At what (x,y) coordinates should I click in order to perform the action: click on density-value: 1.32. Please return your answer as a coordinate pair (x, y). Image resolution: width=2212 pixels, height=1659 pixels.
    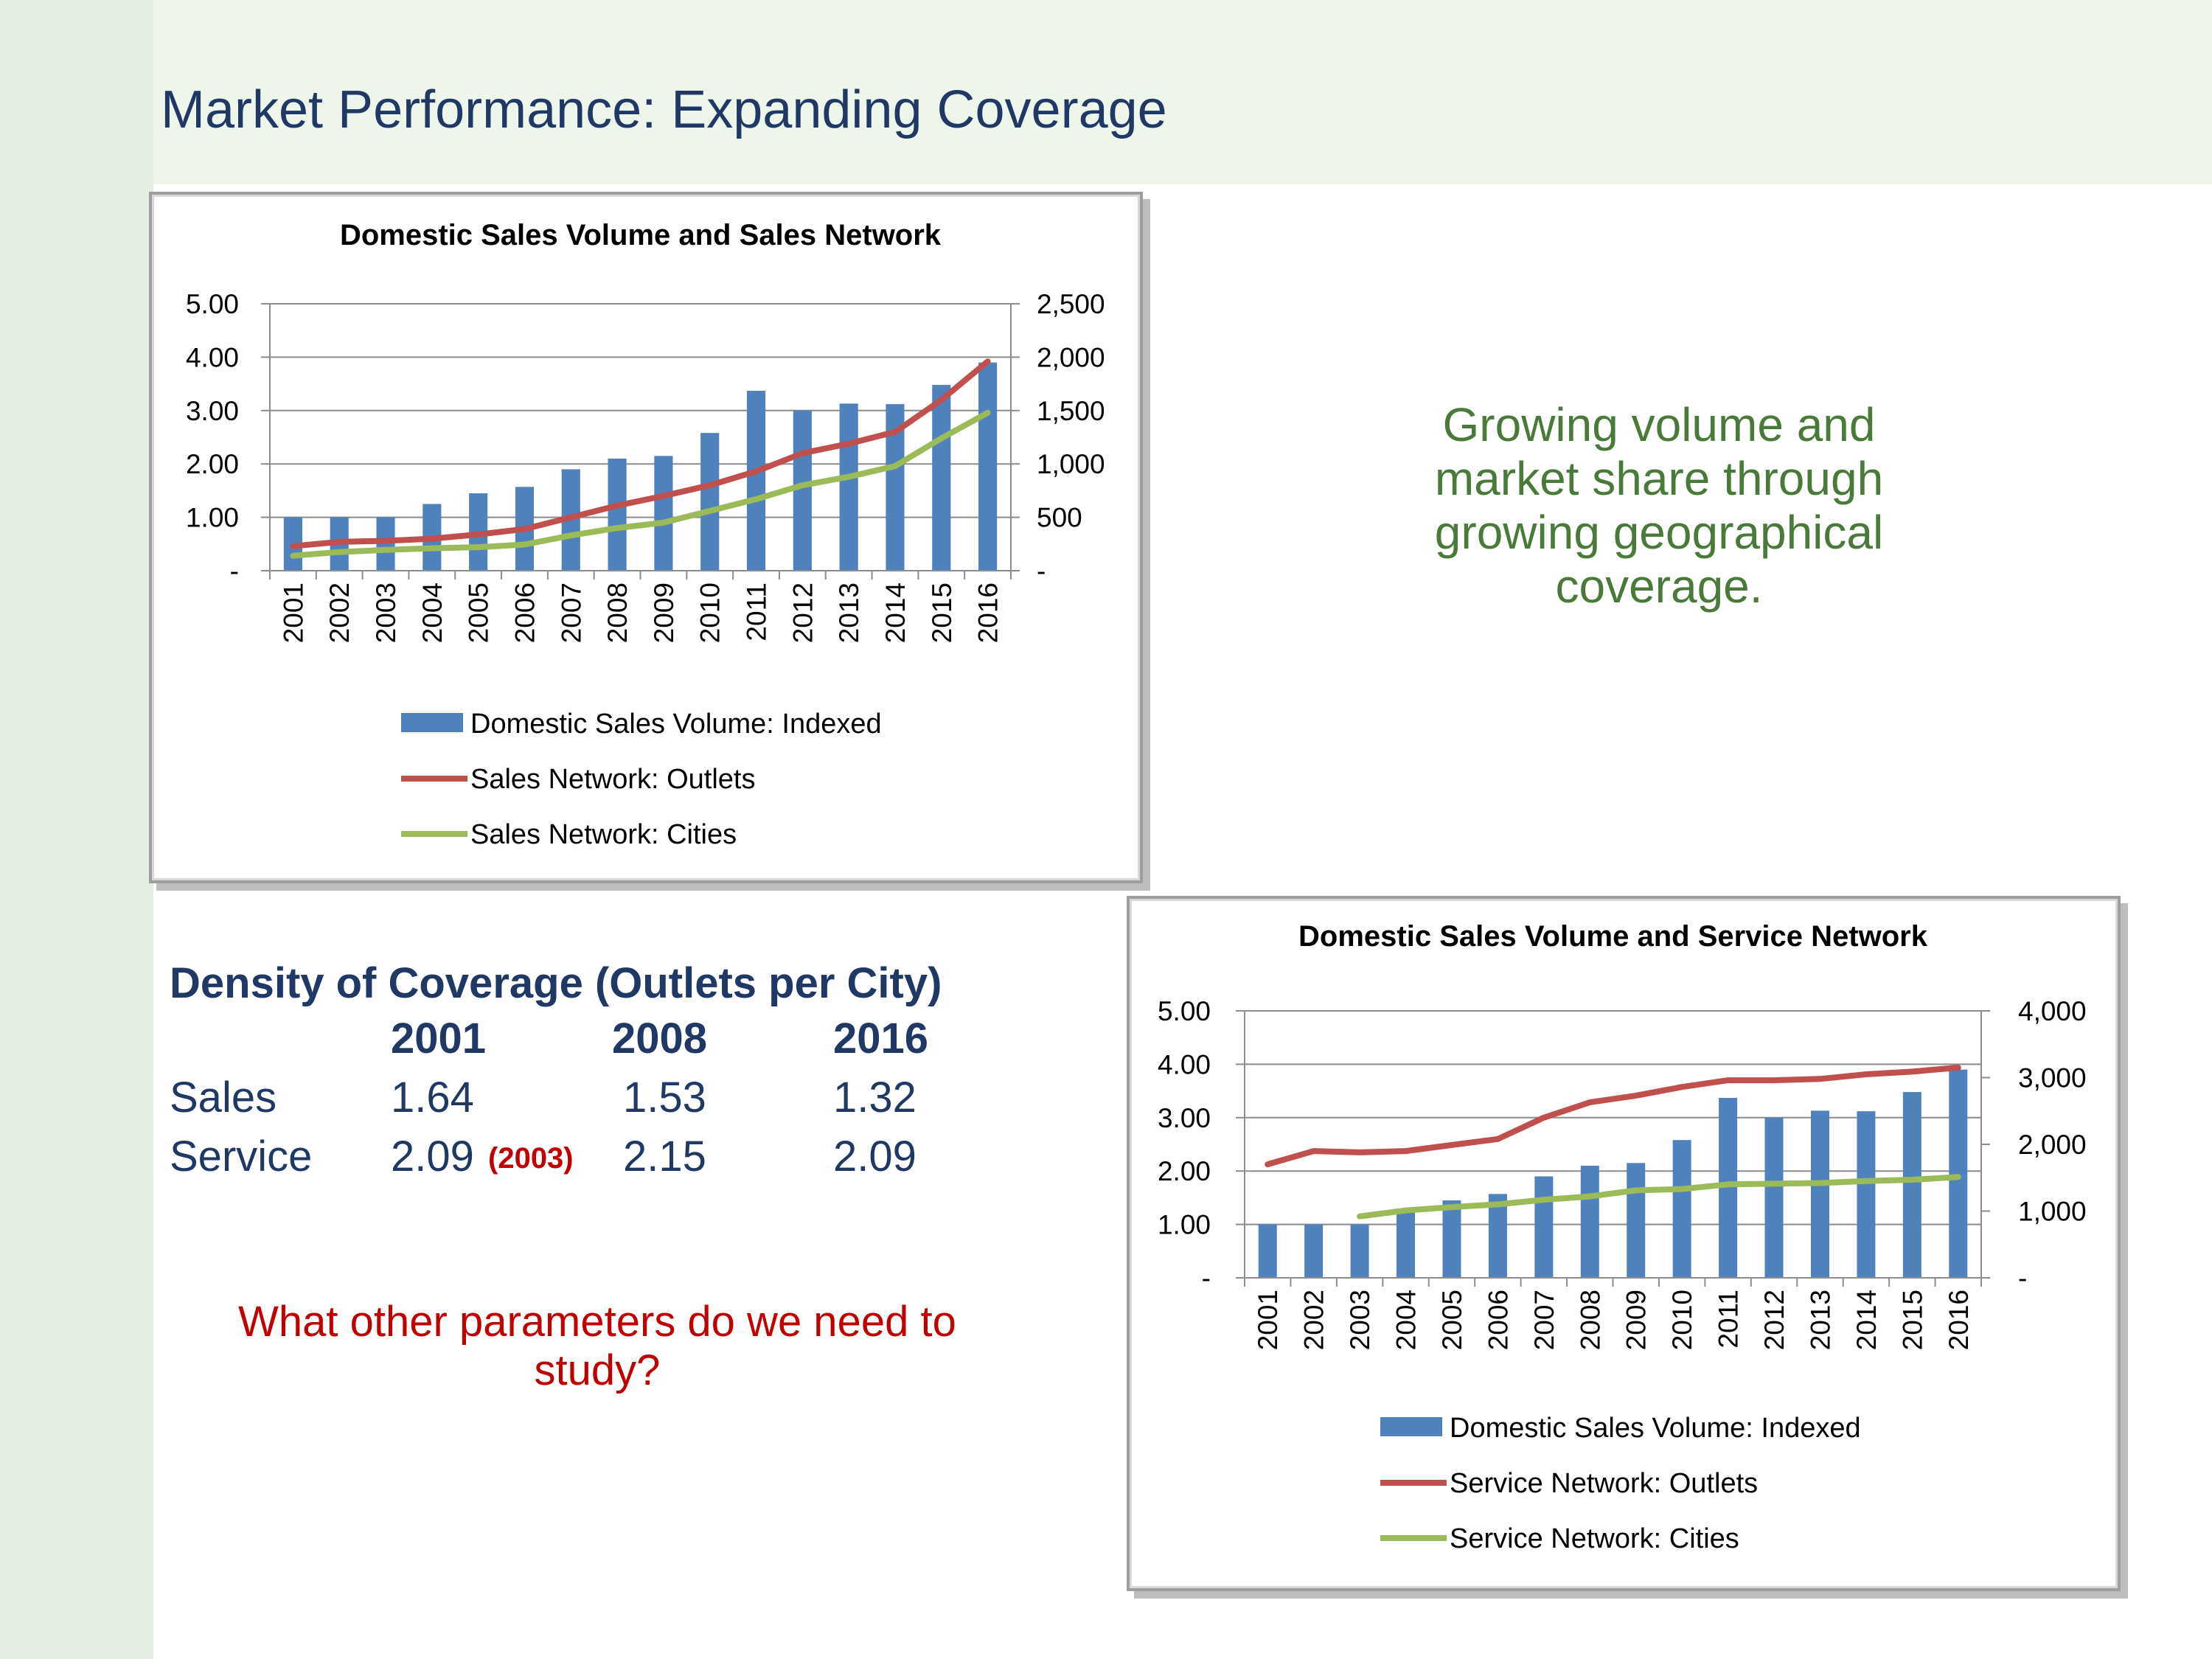
    Looking at the image, I should click on (875, 1097).